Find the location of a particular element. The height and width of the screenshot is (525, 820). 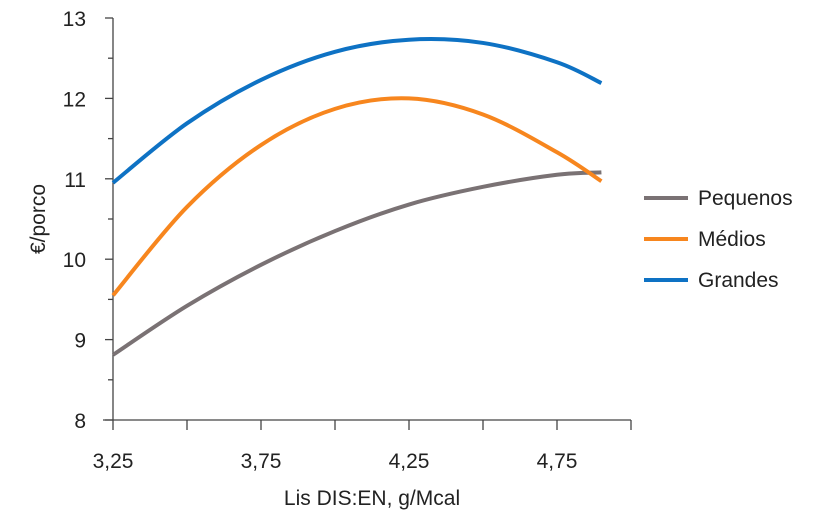

legend-label: Grandes is located at coordinates (738, 280).